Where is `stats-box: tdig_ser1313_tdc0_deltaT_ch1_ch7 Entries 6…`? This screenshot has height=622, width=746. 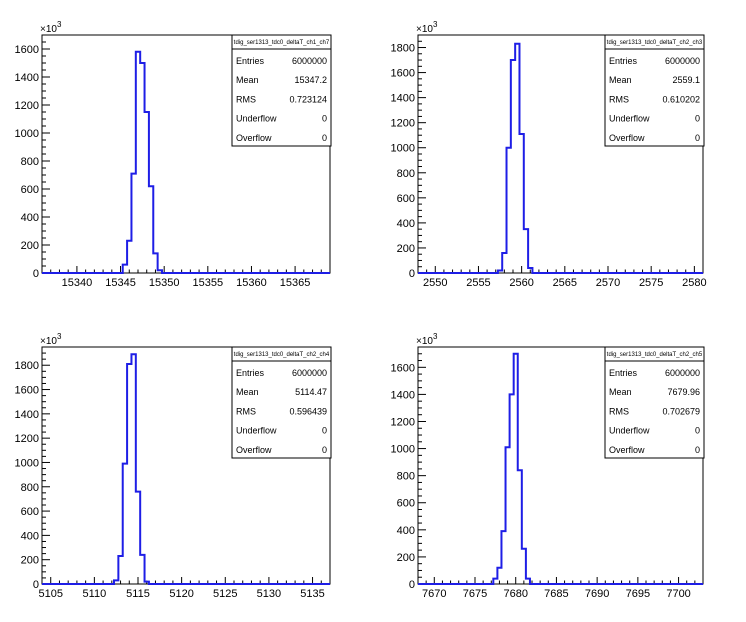 stats-box: tdig_ser1313_tdc0_deltaT_ch1_ch7 Entries 6… is located at coordinates (281, 90).